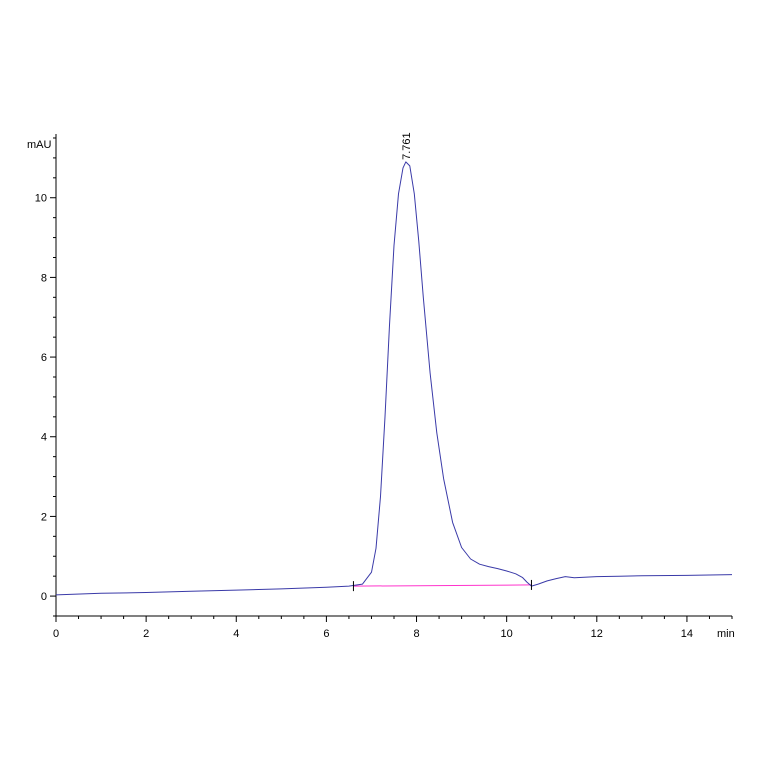 The image size is (764, 764). I want to click on x-axis: min 0 2 4 6 8 10 12 14, so click(394, 627).